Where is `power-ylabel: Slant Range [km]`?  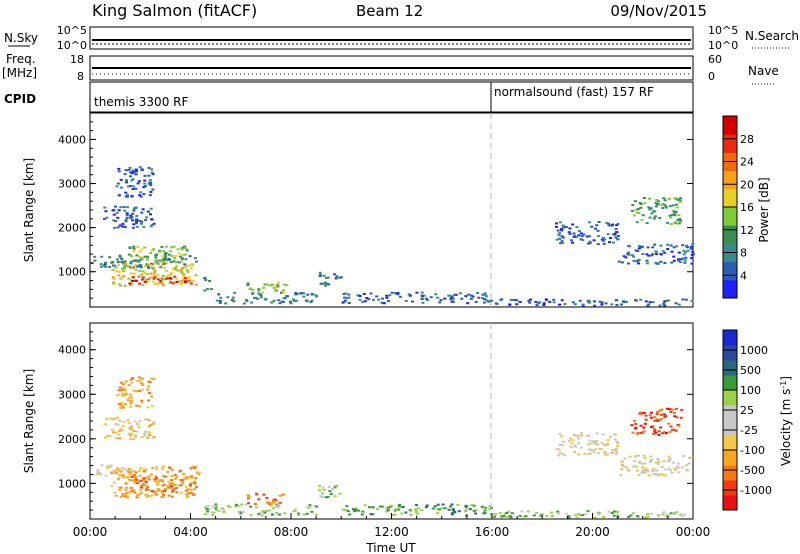 power-ylabel: Slant Range [km] is located at coordinates (29, 210).